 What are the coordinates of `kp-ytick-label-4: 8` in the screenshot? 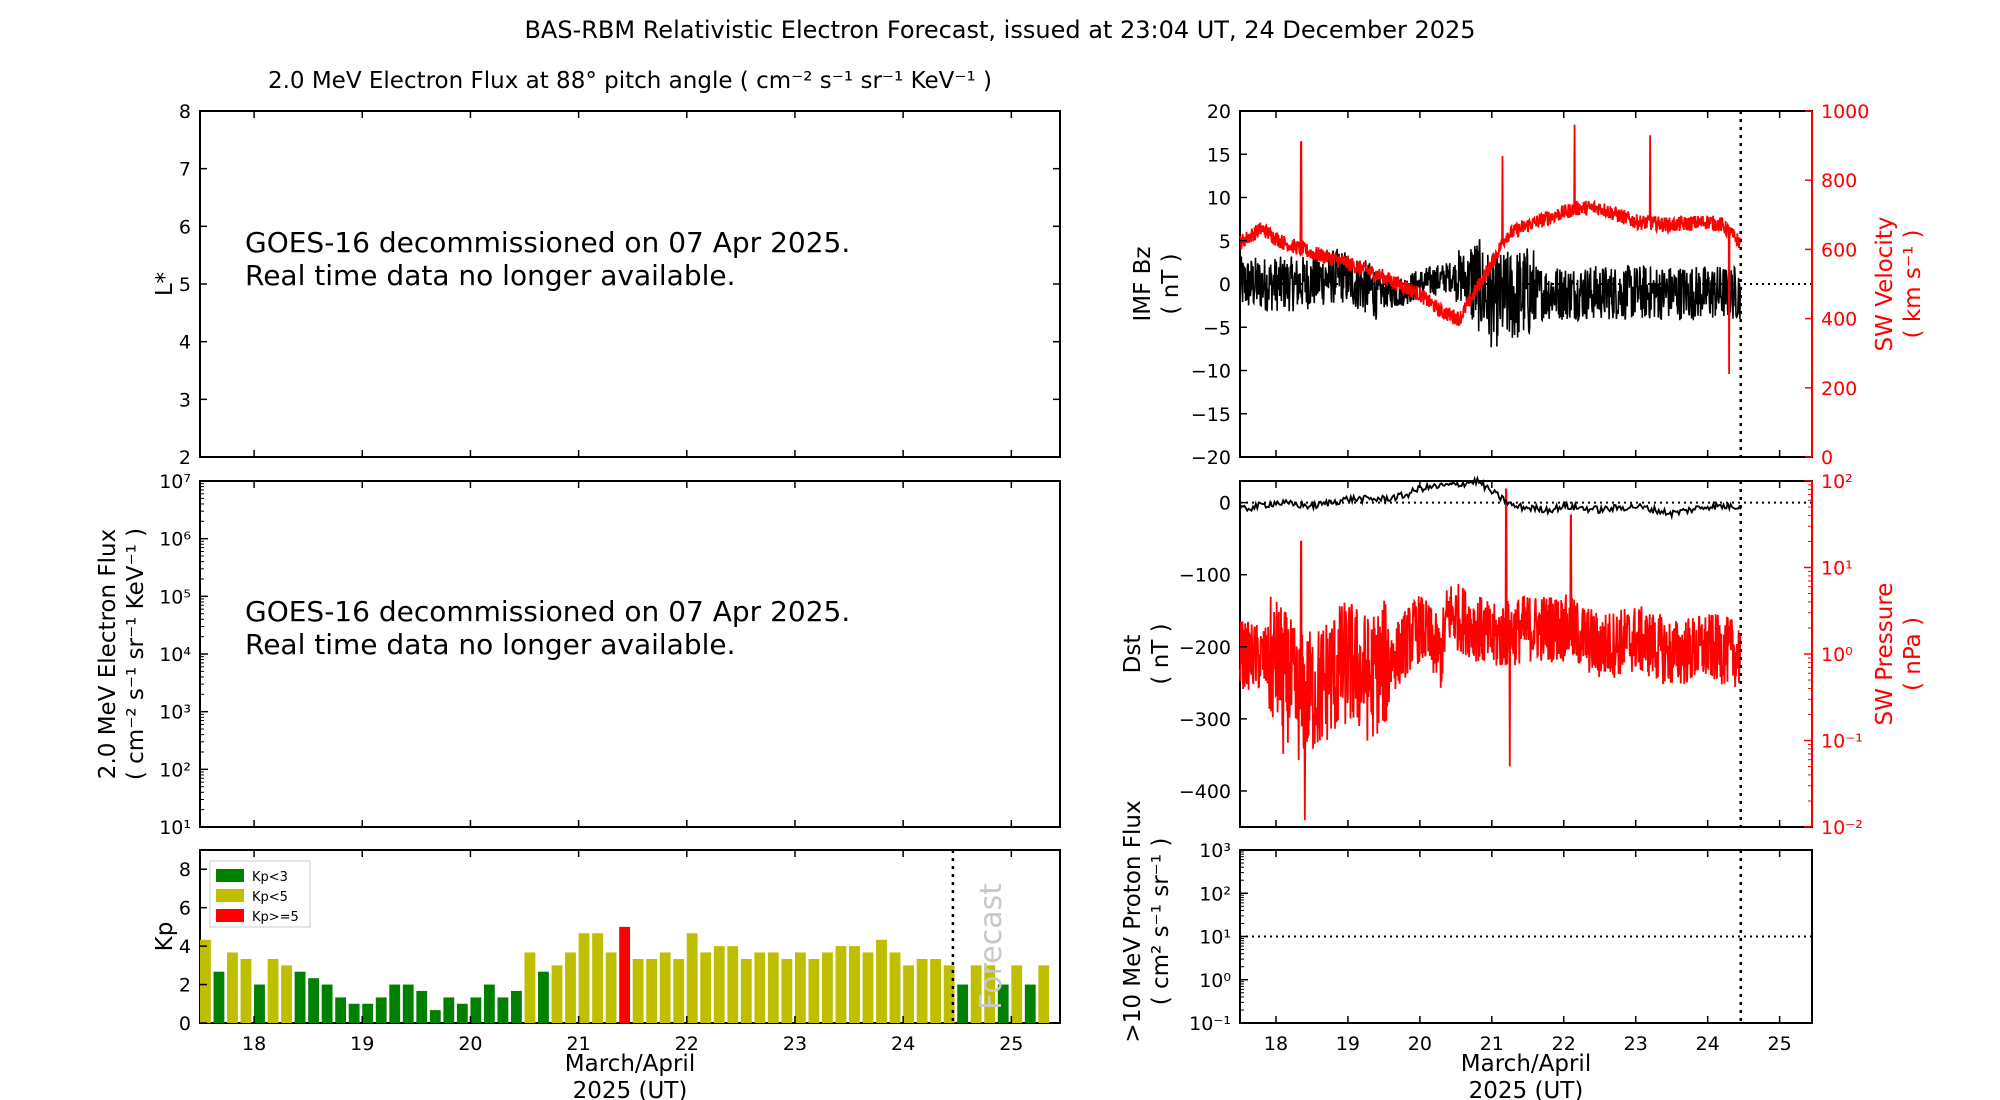 It's located at (185, 870).